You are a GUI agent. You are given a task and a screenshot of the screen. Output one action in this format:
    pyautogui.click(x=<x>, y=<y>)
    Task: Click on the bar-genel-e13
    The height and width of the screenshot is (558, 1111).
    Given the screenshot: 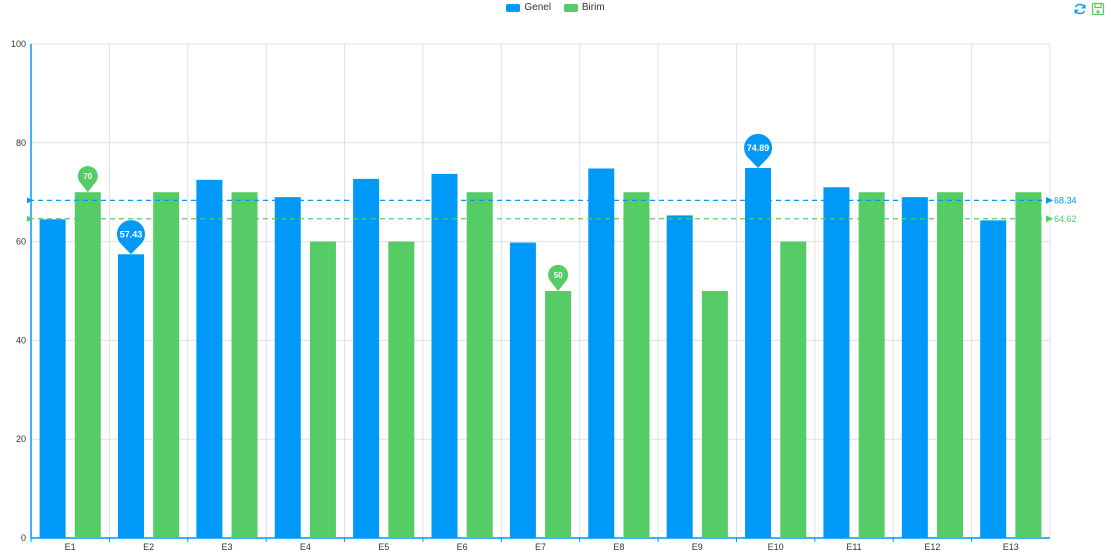 What is the action you would take?
    pyautogui.click(x=993, y=379)
    